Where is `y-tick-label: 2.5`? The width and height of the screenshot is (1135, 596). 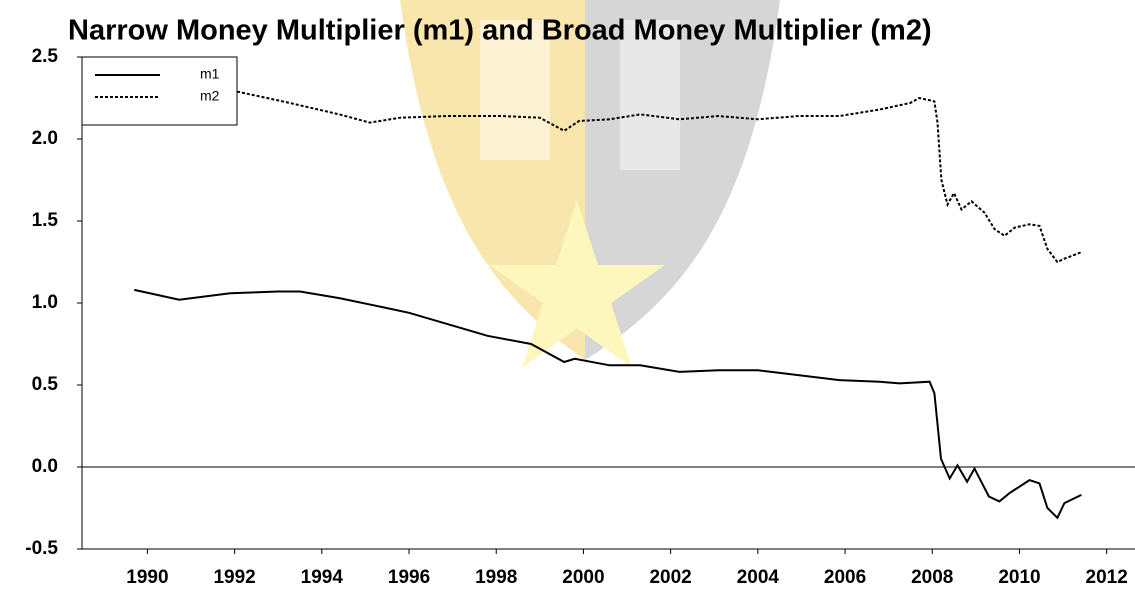
y-tick-label: 2.5 is located at coordinates (45, 56).